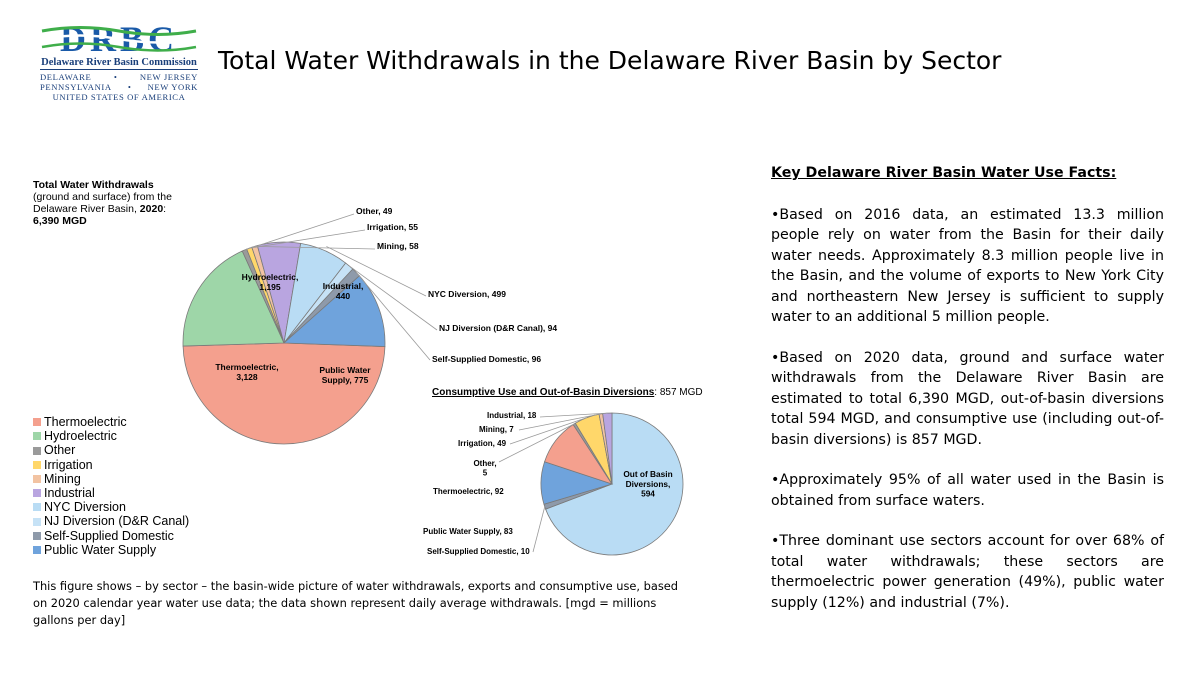  Describe the element at coordinates (392, 227) in the screenshot. I see `pie-label: Irrigation, 55` at that location.